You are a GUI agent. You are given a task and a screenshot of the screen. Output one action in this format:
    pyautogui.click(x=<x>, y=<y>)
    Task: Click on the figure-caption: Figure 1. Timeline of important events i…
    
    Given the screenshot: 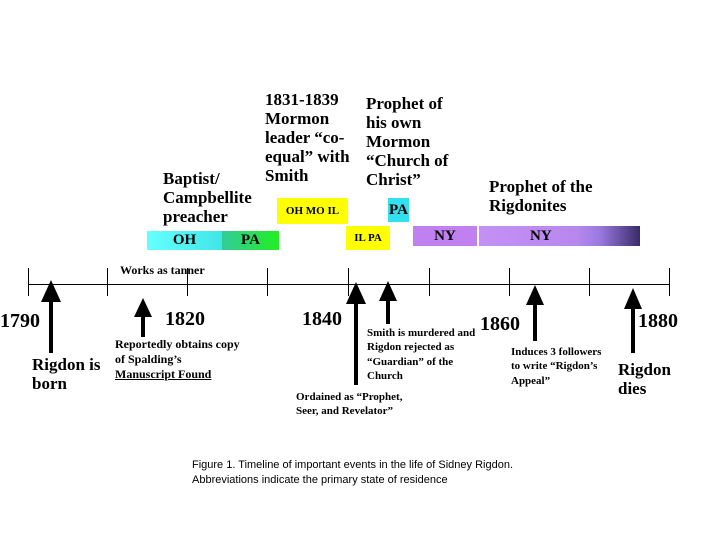 What is the action you would take?
    pyautogui.click(x=442, y=473)
    